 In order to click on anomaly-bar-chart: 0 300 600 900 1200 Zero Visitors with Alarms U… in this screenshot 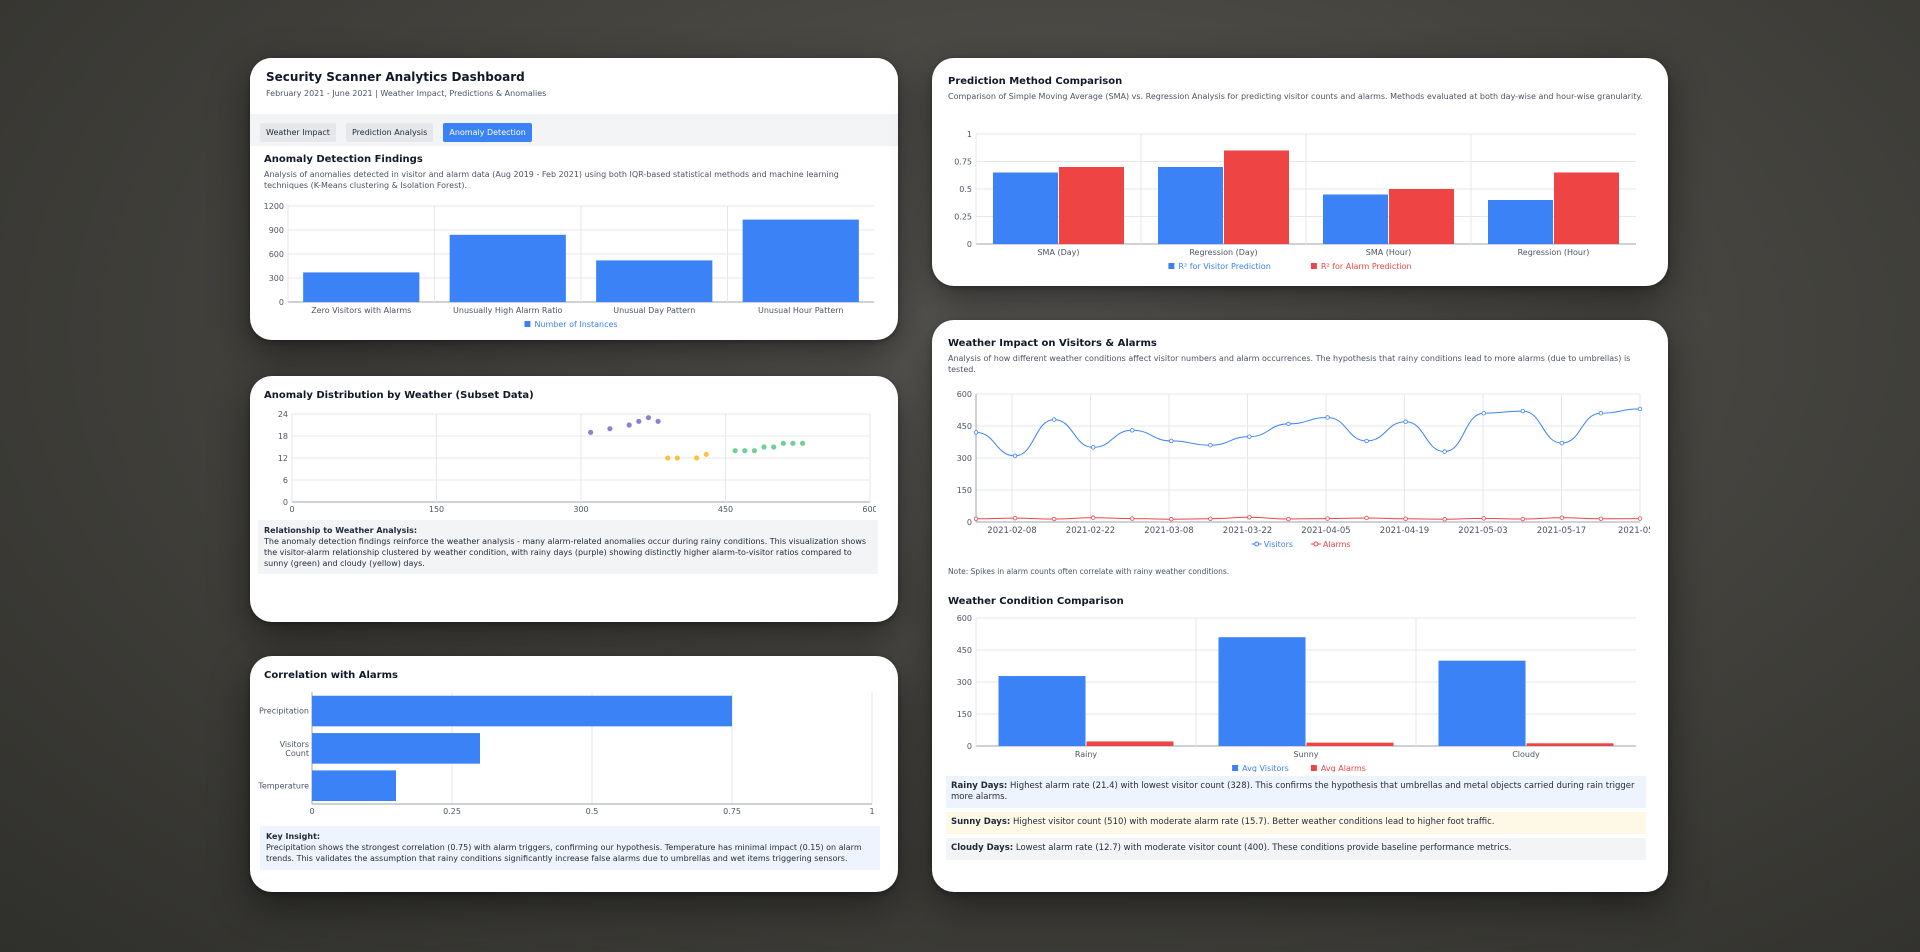, I will do `click(569, 265)`.